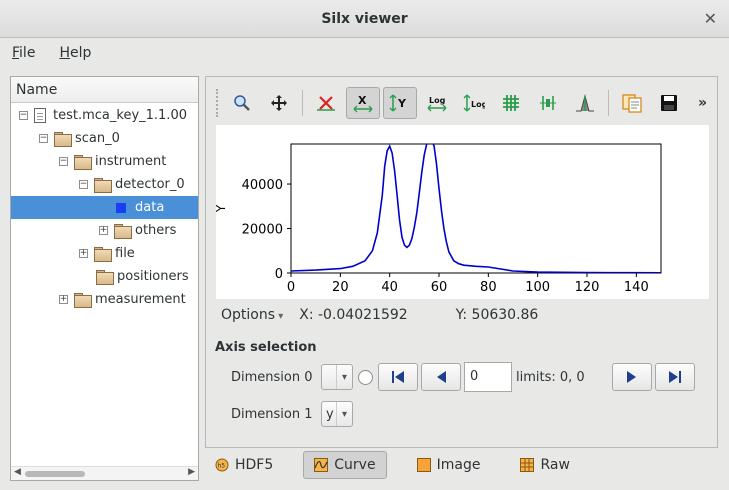 The width and height of the screenshot is (729, 490). What do you see at coordinates (402, 465) in the screenshot?
I see `view-mode-tabs: h5 HDF5 Curve Image Raw` at bounding box center [402, 465].